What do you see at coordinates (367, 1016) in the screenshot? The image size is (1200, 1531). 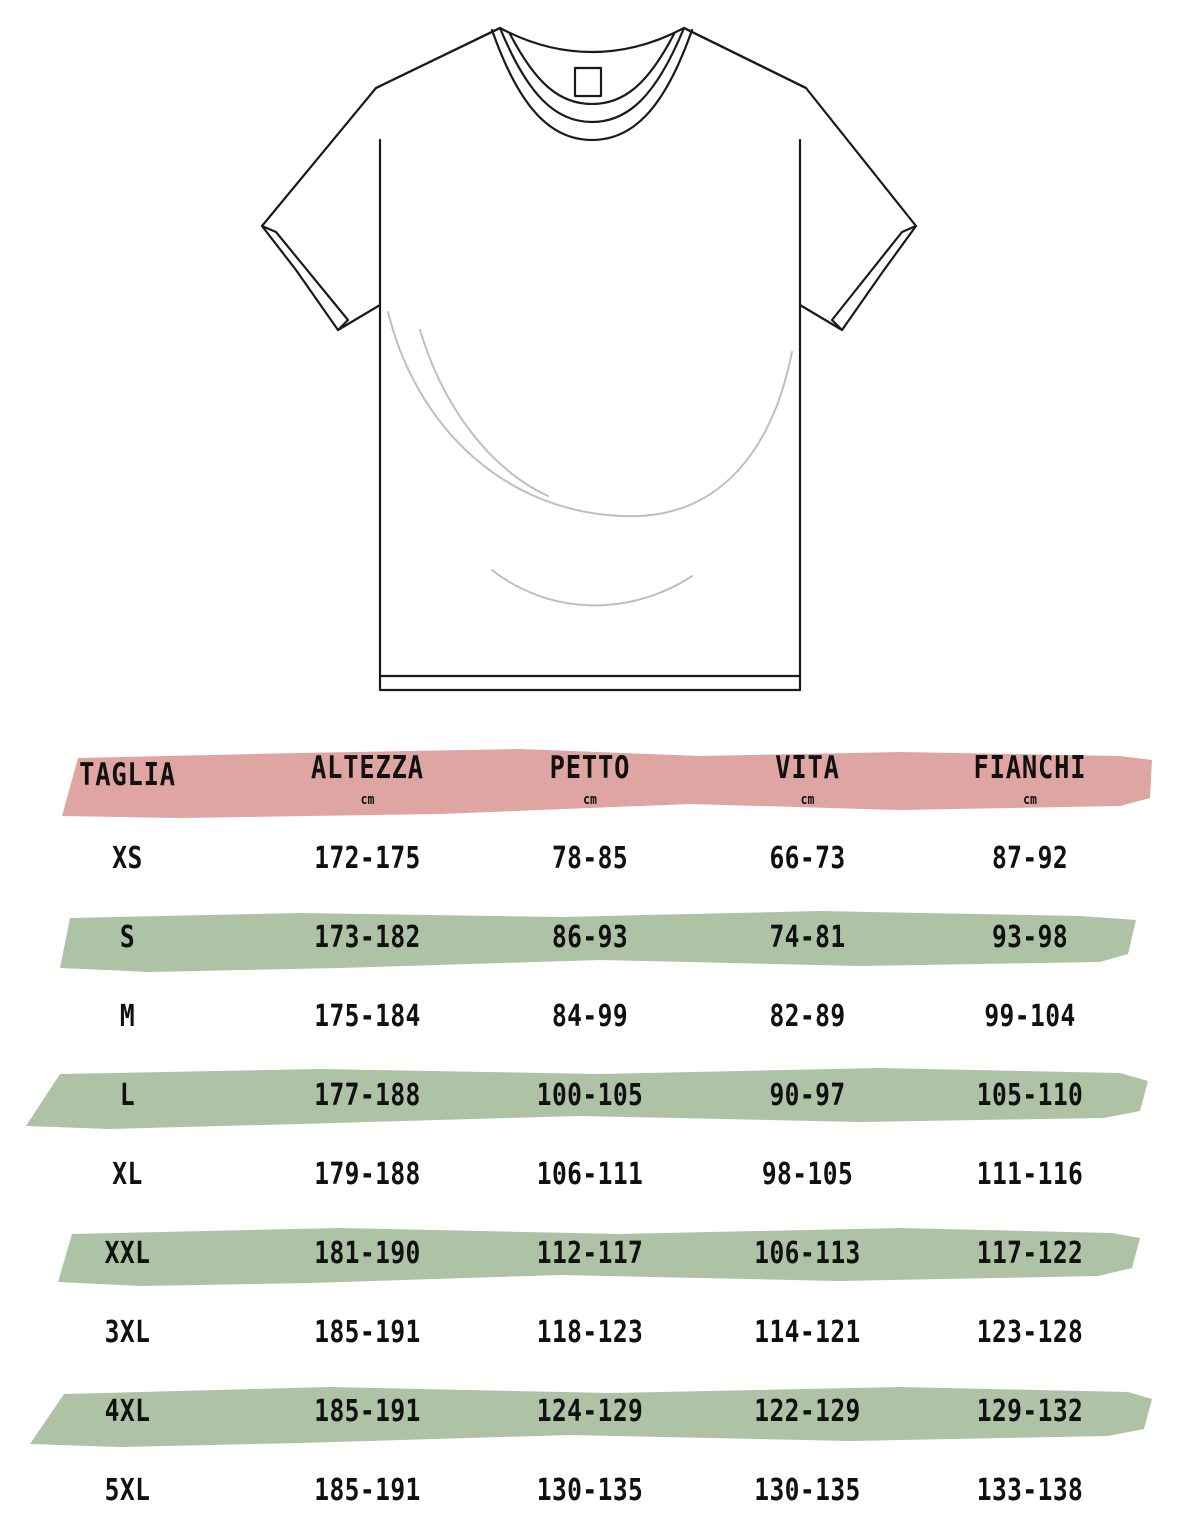 I see `cell-altezza: 175-184` at bounding box center [367, 1016].